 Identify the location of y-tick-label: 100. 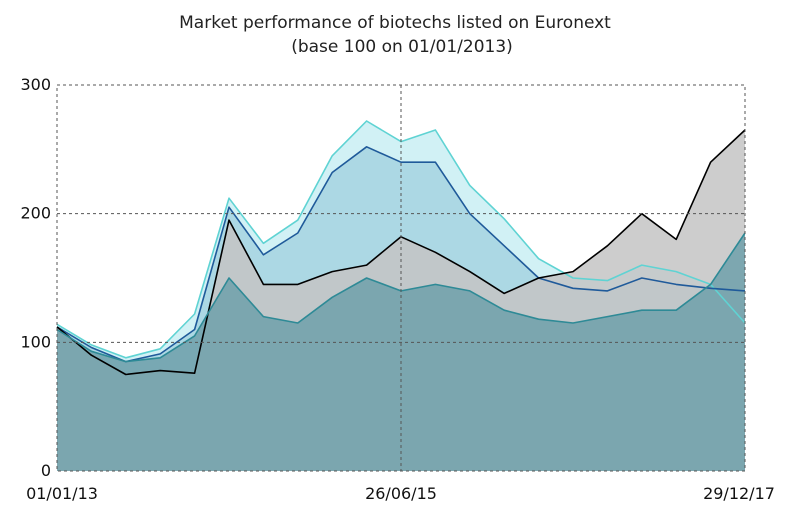
(35, 341).